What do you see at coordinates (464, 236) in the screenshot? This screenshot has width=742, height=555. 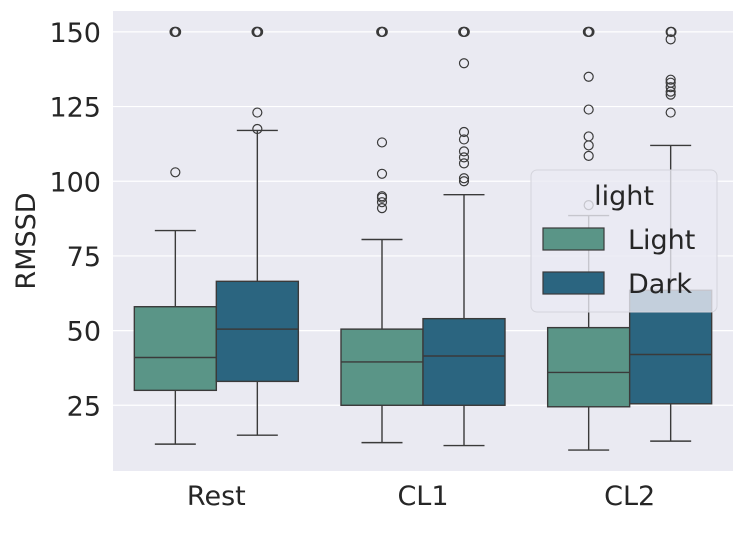 I see `box-dark-cl1` at bounding box center [464, 236].